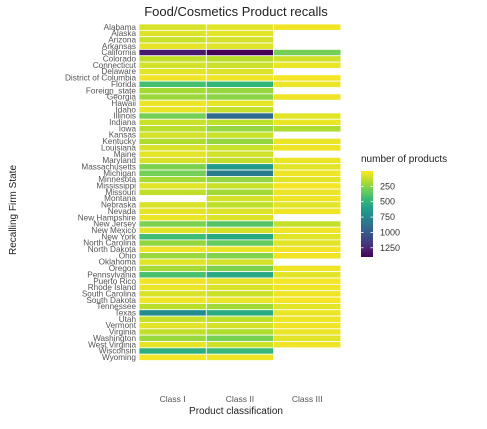 This screenshot has height=429, width=487. I want to click on y-tick-label-north-carolina: North Carolina, so click(109, 243).